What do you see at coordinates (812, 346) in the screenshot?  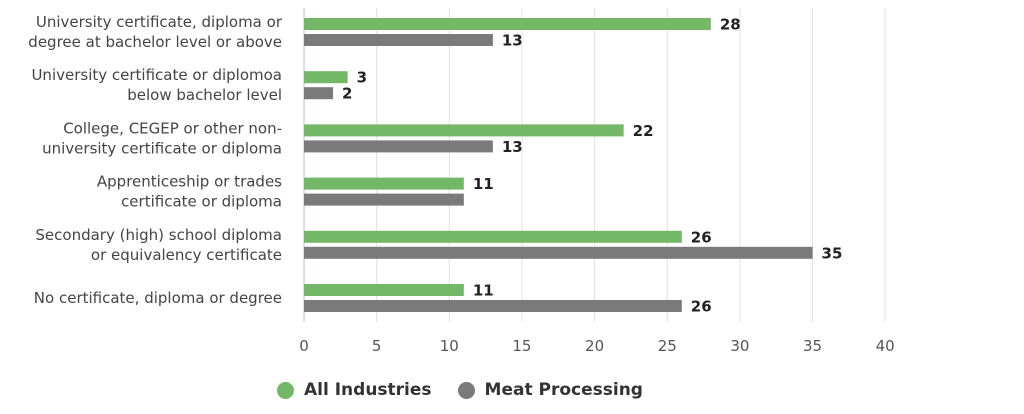 I see `tick-label: 35` at bounding box center [812, 346].